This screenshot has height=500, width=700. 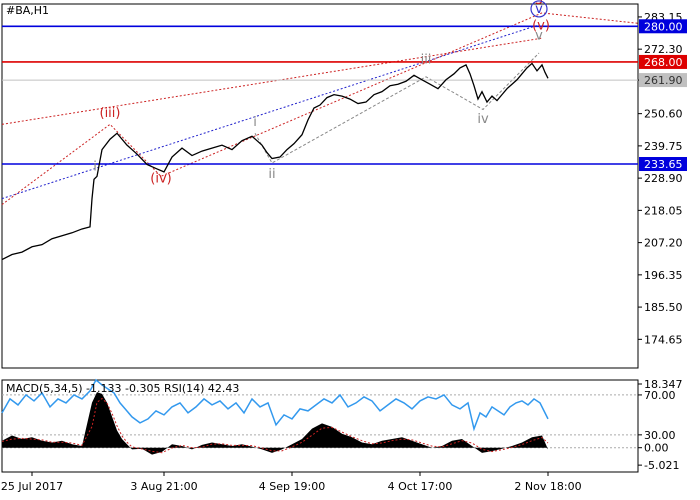 I want to click on price-tick-label: 272.30, so click(x=663, y=49).